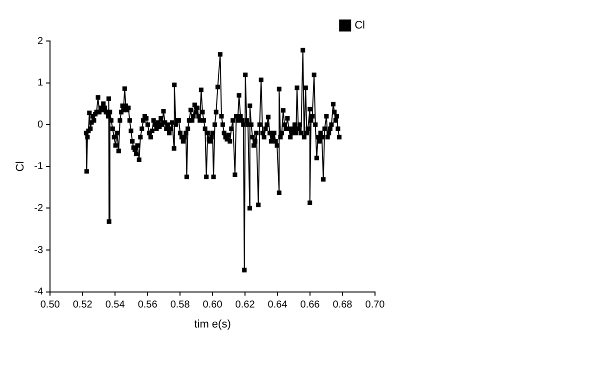 The height and width of the screenshot is (375, 600). Describe the element at coordinates (50, 305) in the screenshot. I see `x-tick-label: 0.50` at that location.